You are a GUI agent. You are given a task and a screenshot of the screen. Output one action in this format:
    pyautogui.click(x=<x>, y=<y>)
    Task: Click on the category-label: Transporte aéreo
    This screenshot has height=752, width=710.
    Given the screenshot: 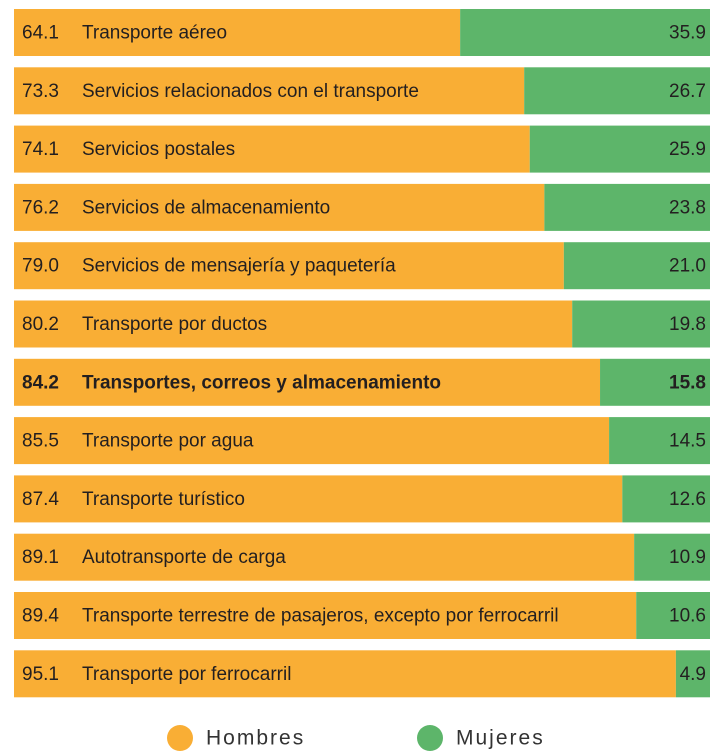 What is the action you would take?
    pyautogui.click(x=154, y=33)
    